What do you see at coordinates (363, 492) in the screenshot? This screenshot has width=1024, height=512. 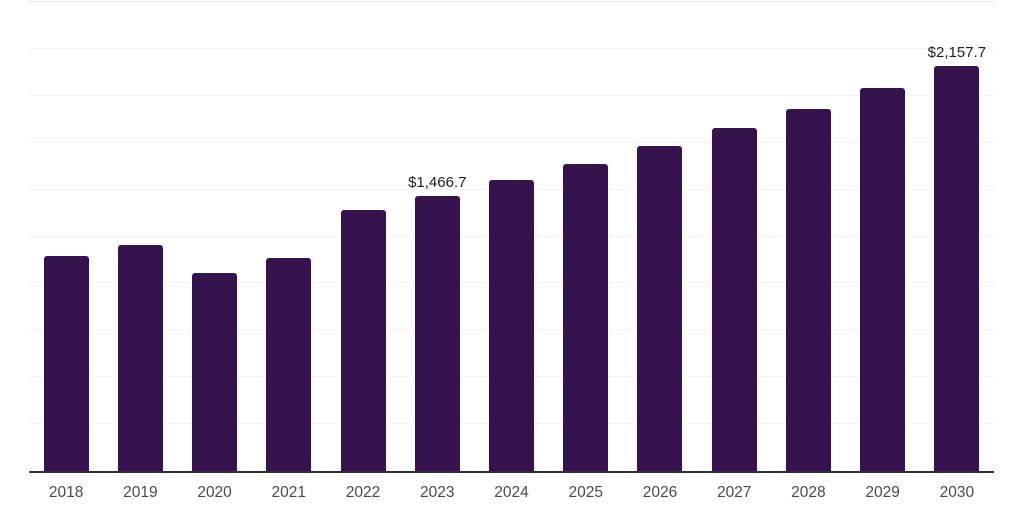 I see `x-axis-label: 2022` at bounding box center [363, 492].